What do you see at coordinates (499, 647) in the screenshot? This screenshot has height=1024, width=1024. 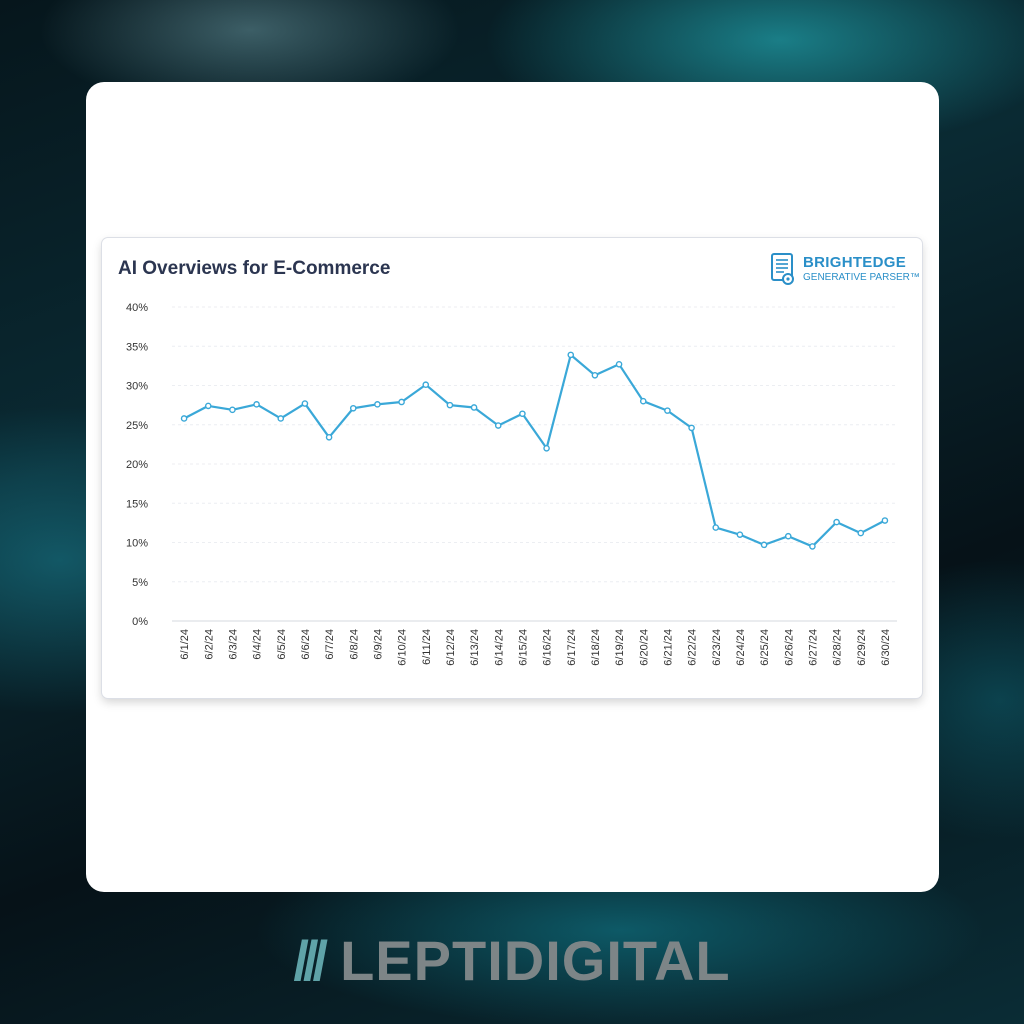 I see `x-tick-label: 6/14/24` at bounding box center [499, 647].